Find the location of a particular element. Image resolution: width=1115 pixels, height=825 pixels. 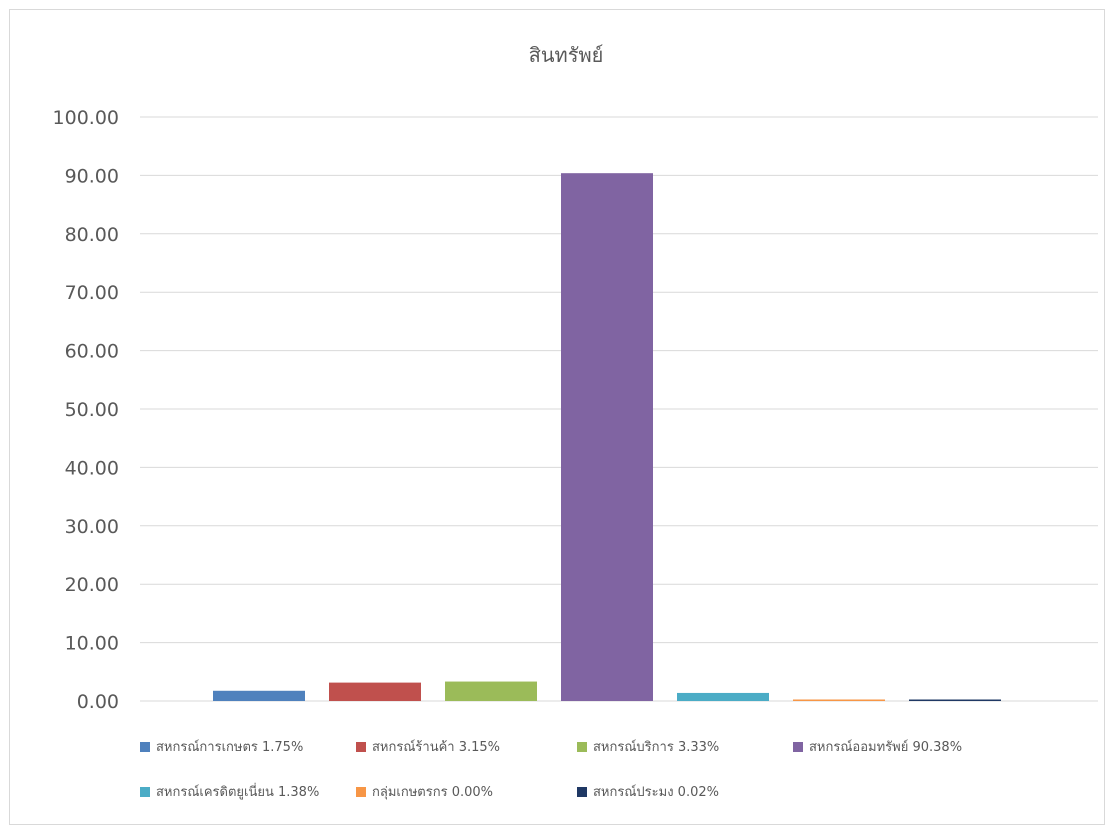

legend-item: กลุ่มเกษตรกร 0.00% is located at coordinates (424, 791).